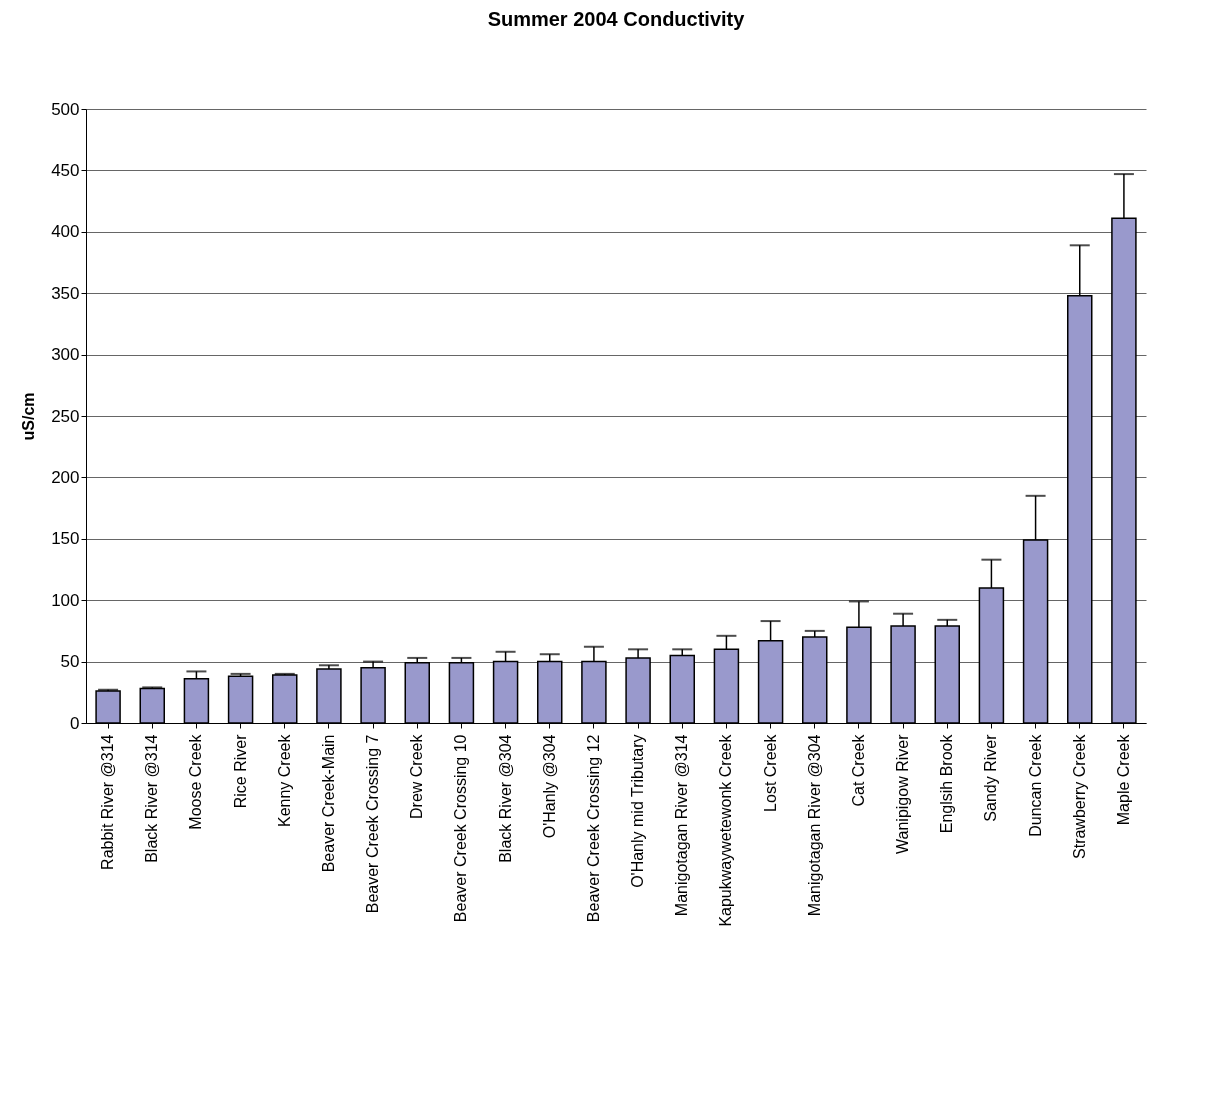  What do you see at coordinates (373, 824) in the screenshot?
I see `x-tick-label: Beaver Creek Crossing 7` at bounding box center [373, 824].